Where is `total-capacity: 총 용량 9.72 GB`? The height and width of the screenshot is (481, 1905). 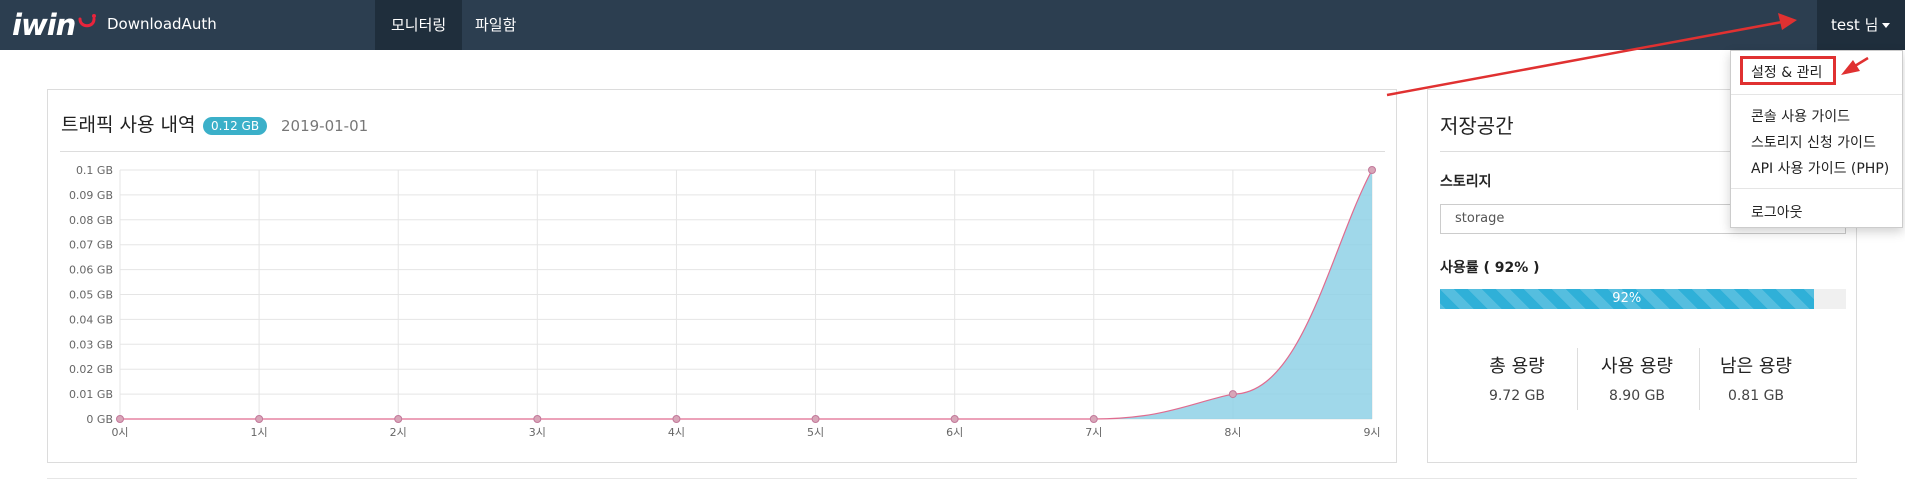
total-capacity: 총 용량 9.72 GB is located at coordinates (1517, 378).